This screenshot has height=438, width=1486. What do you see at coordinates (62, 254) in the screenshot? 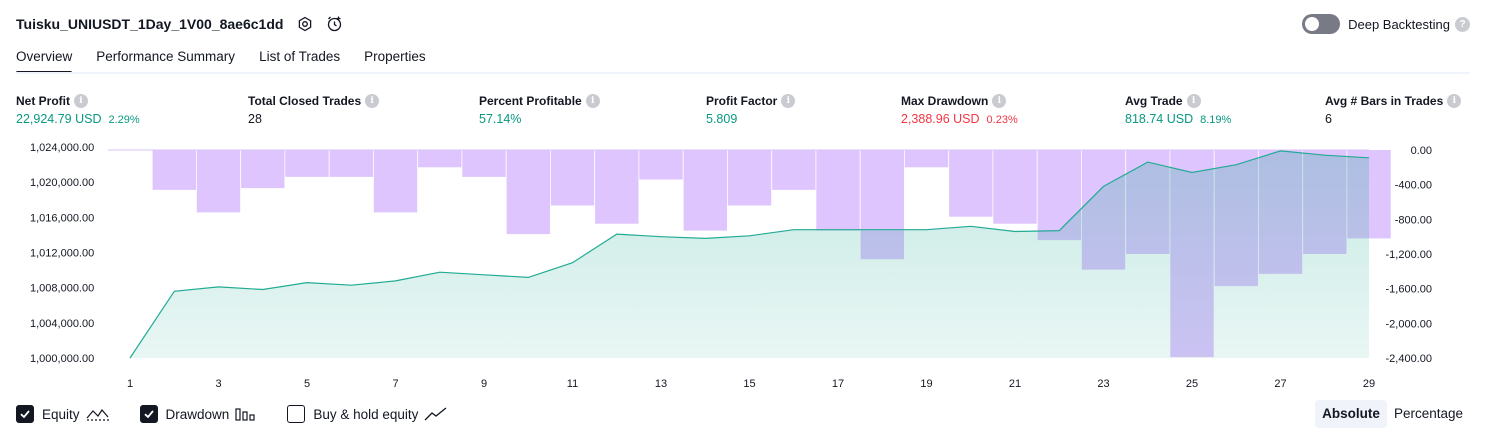
I see `left-axis-tick-label: 1,012,000.00` at bounding box center [62, 254].